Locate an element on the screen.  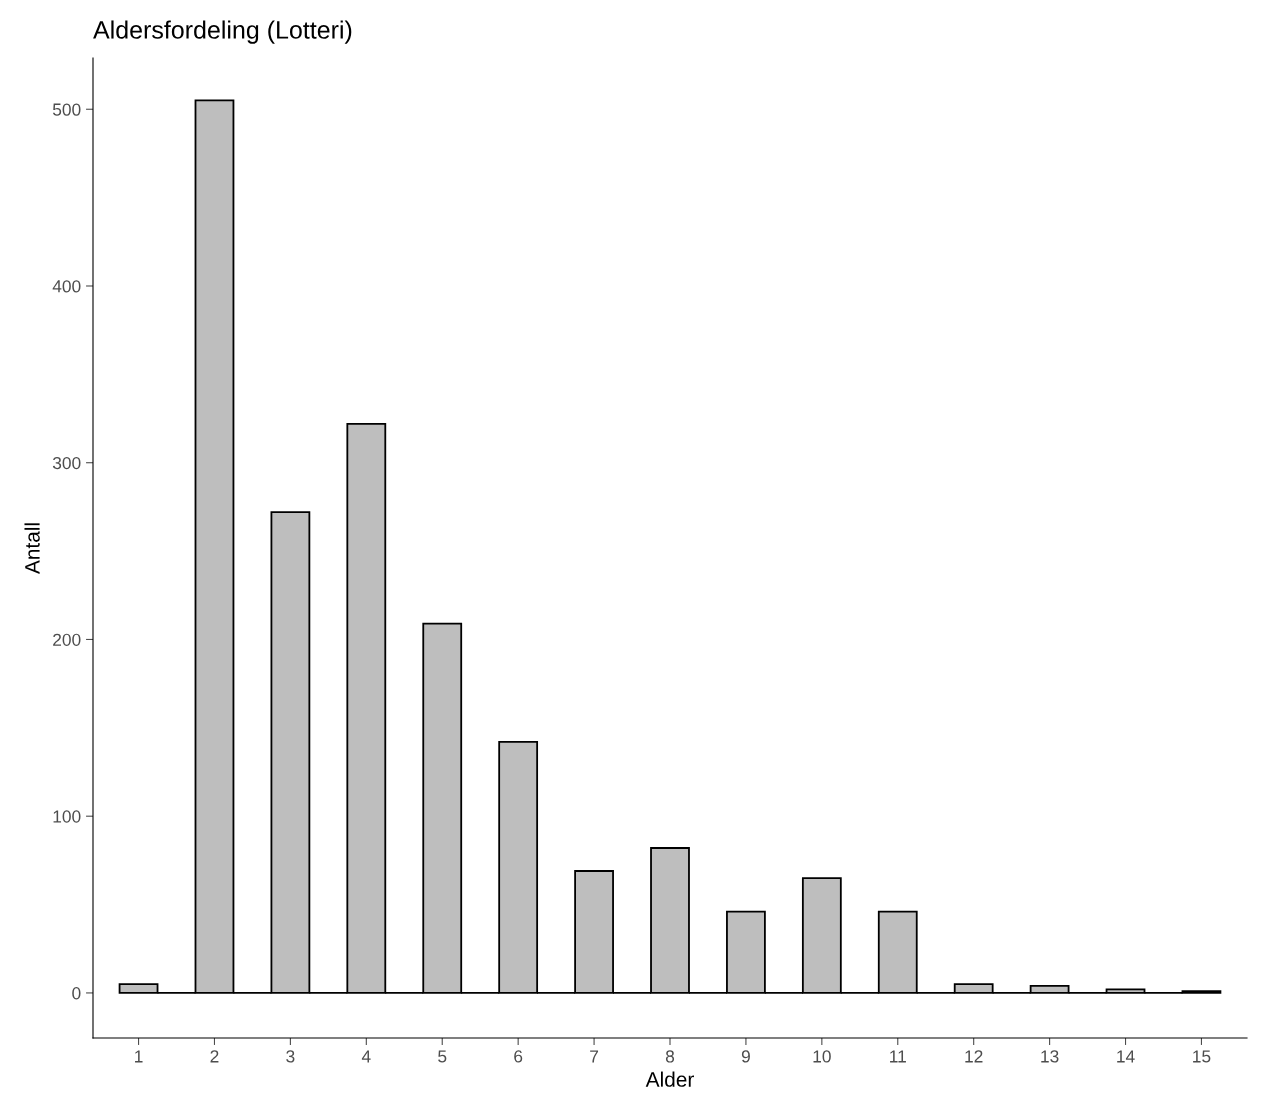
y-tick-label: 500 is located at coordinates (66, 109).